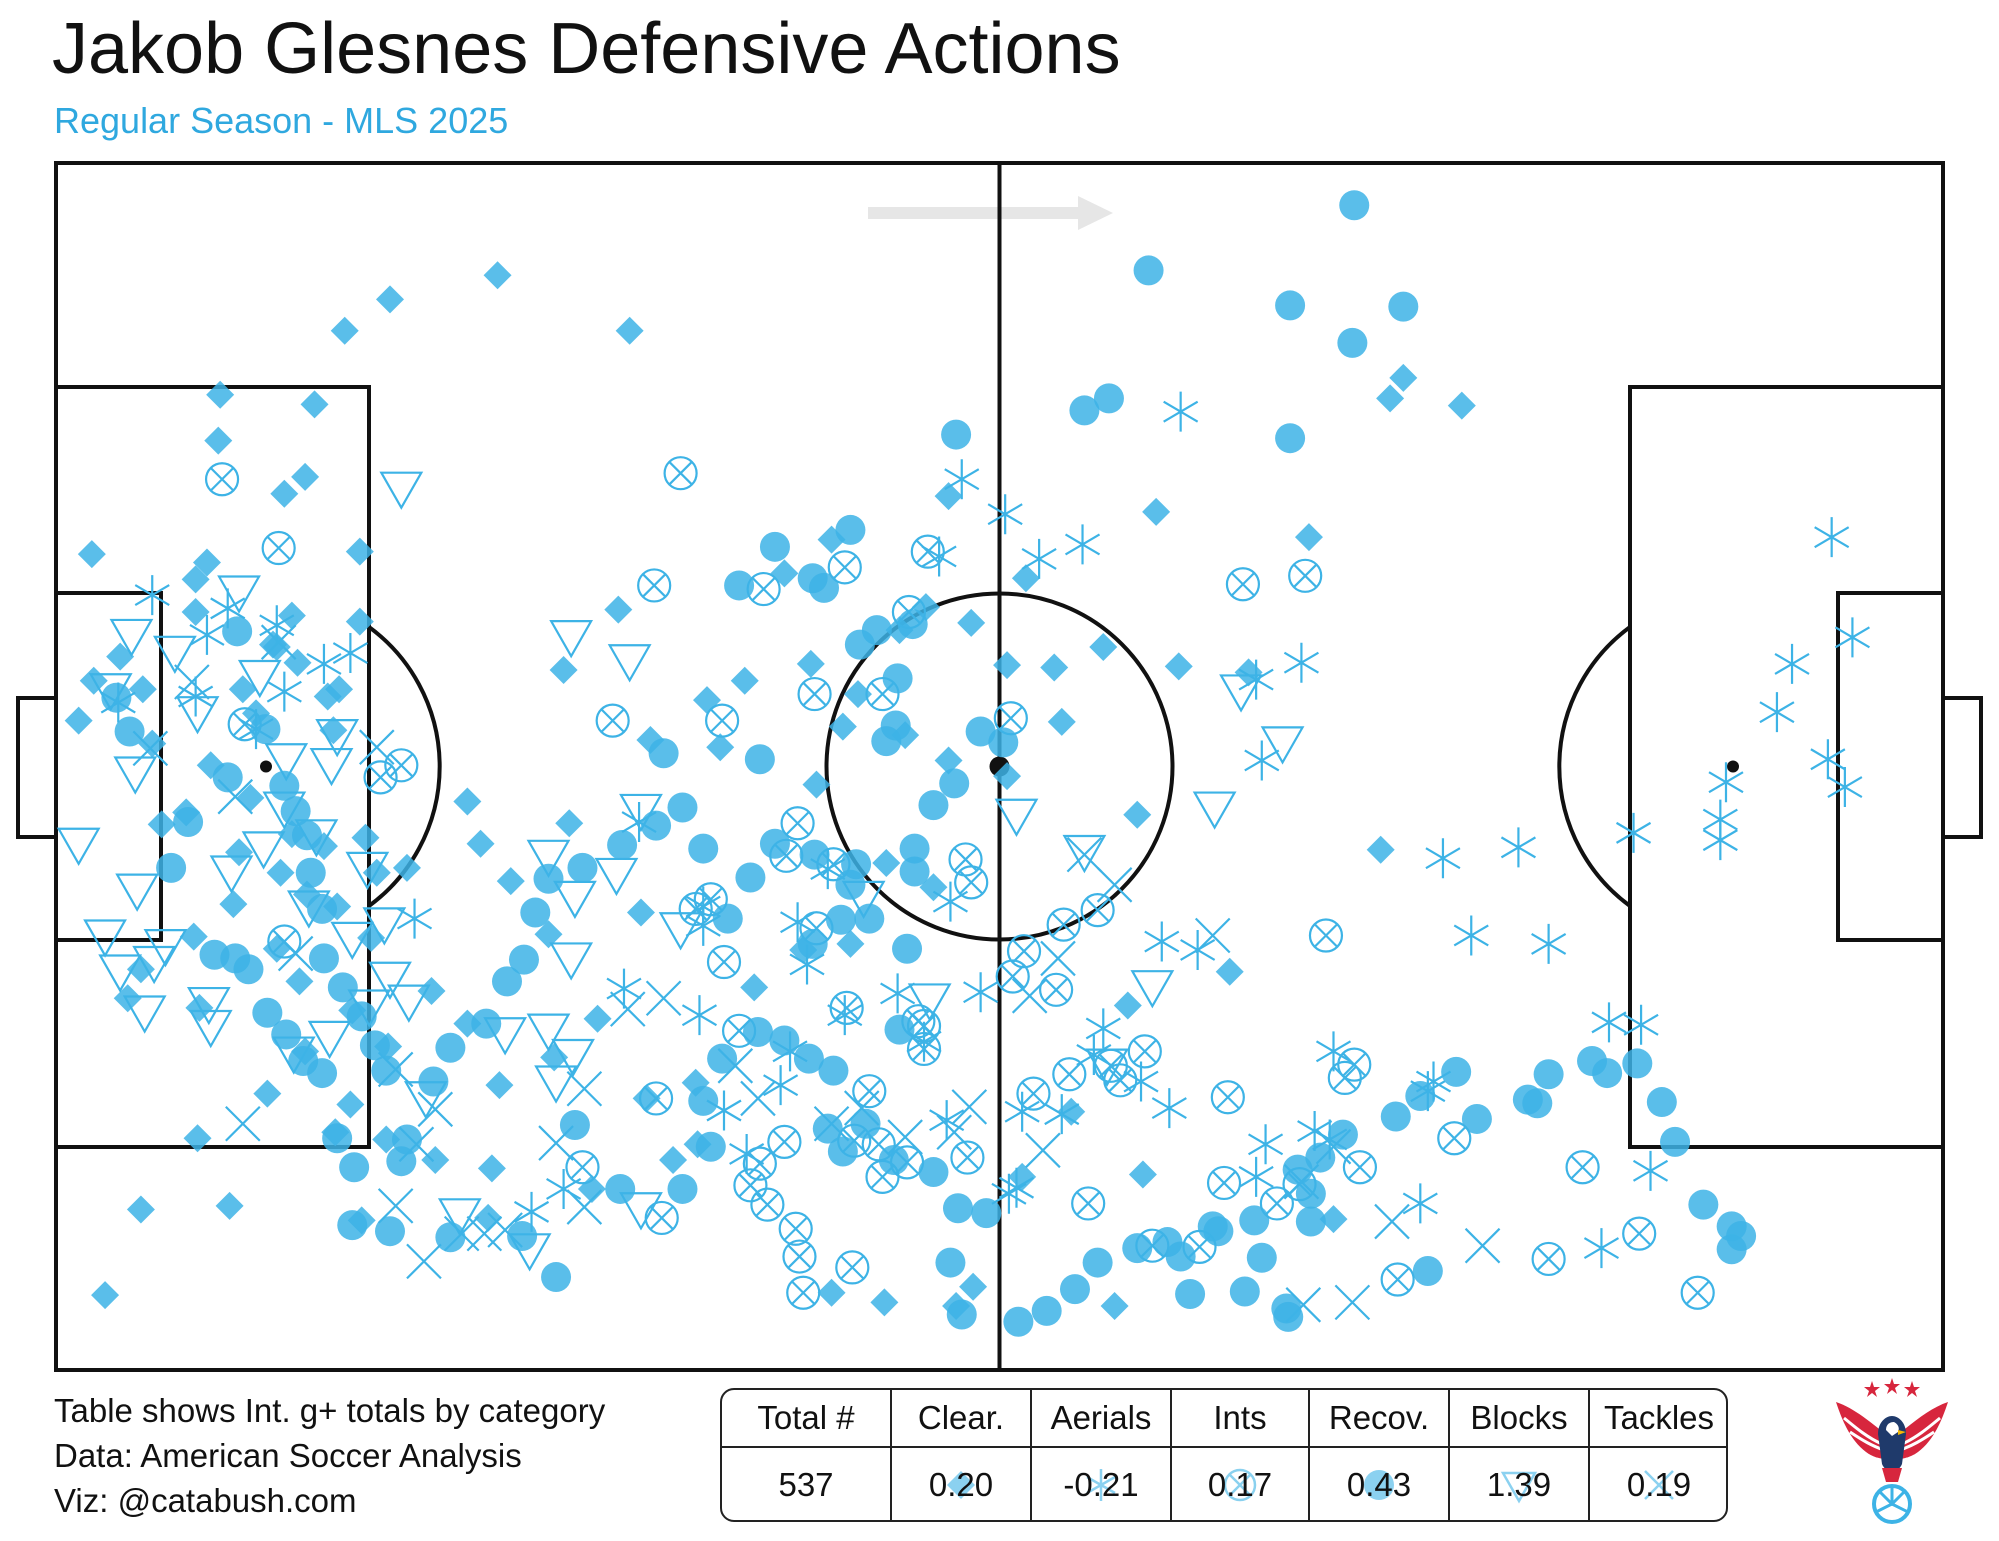 Image resolution: width=1999 pixels, height=1541 pixels. I want to click on summary-header-total: Total #, so click(806, 1419).